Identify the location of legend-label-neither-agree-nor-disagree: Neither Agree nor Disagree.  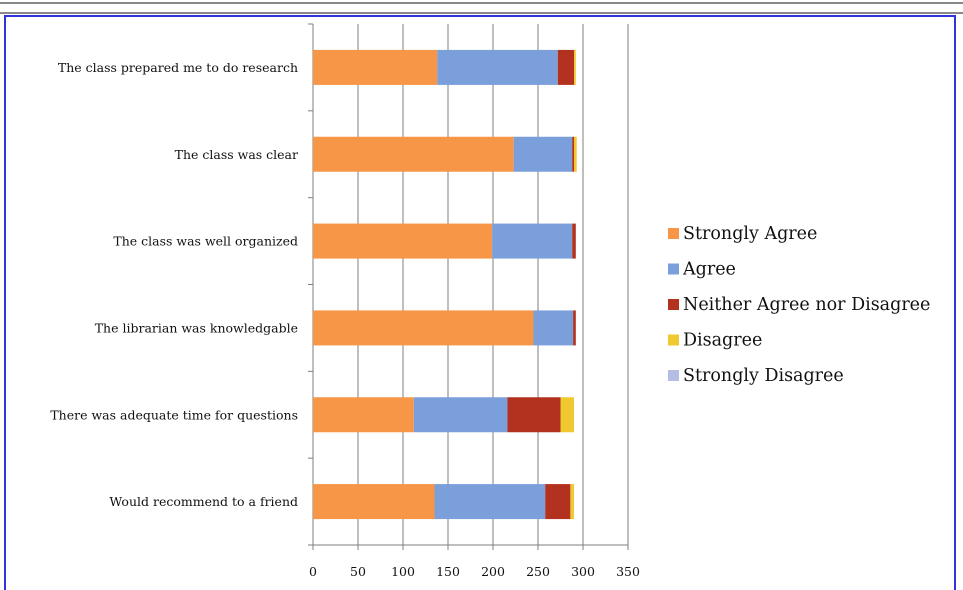
(806, 305).